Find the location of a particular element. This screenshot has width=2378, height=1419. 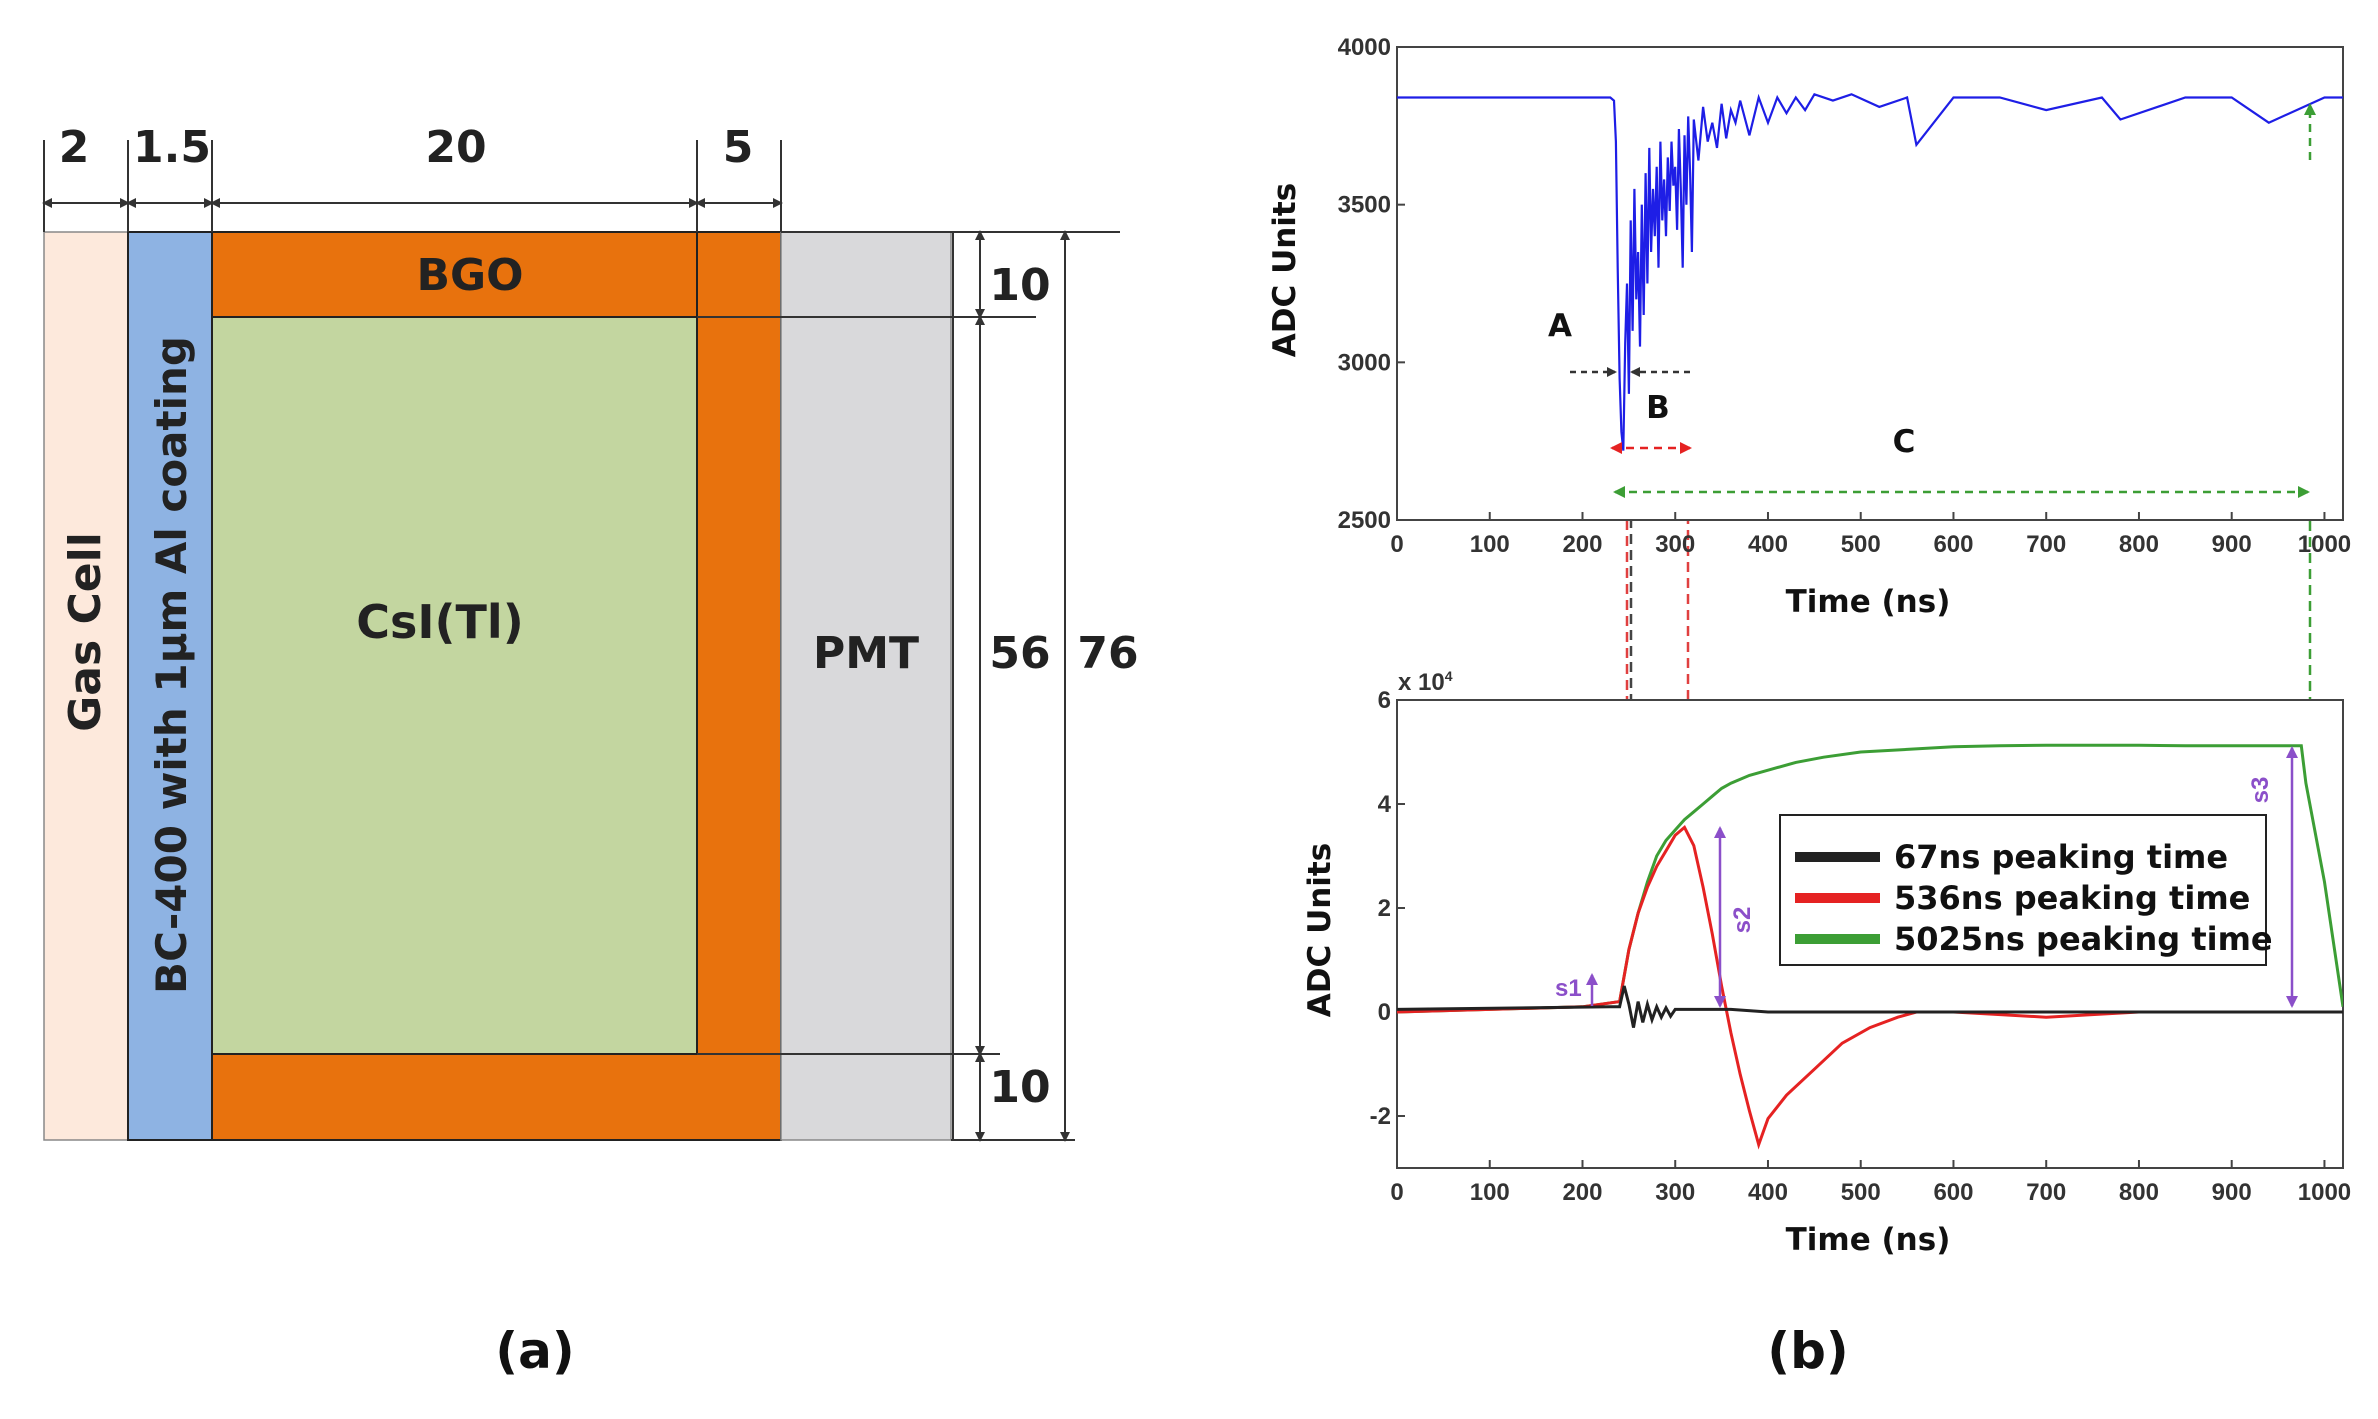

label-a: A is located at coordinates (1560, 326).